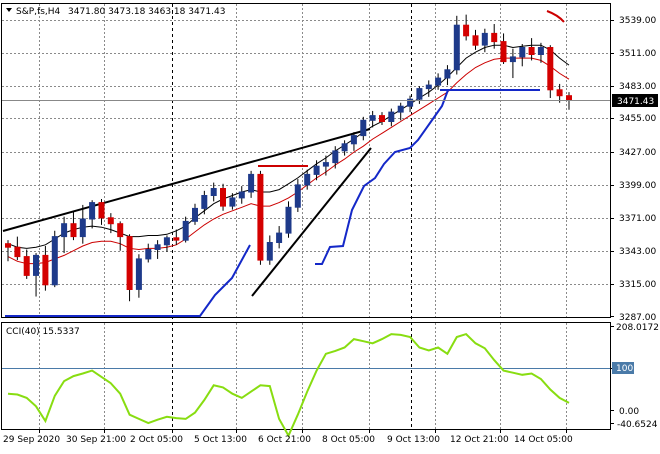 The image size is (660, 454). I want to click on lower-trendline, so click(311, 222).